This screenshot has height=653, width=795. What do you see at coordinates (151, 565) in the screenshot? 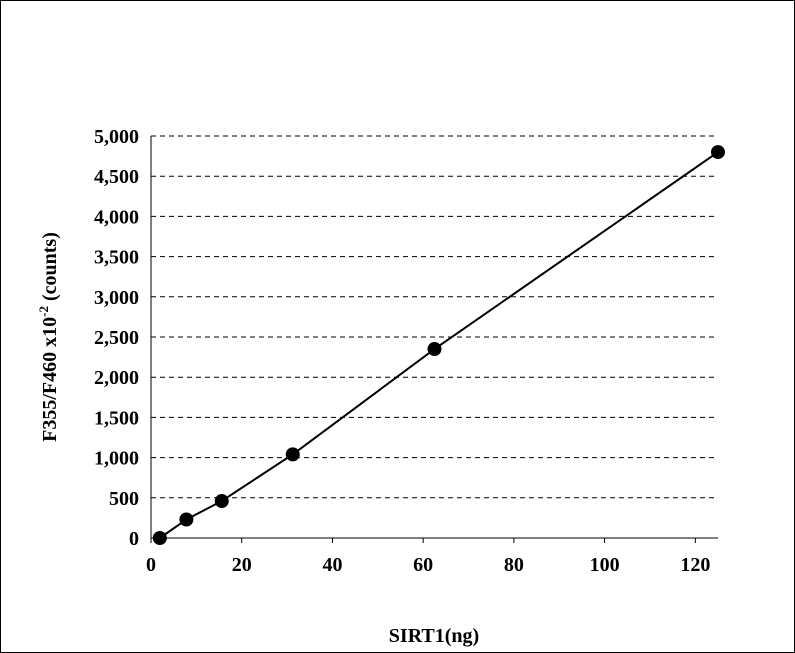
I see `x-tick-label-0: 0` at bounding box center [151, 565].